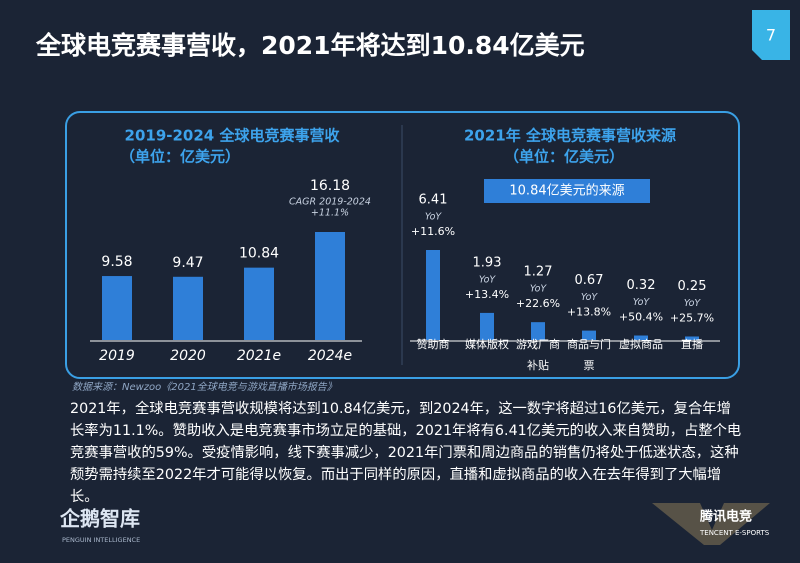  Describe the element at coordinates (641, 317) in the screenshot. I see `growth-label: +50.4%` at that location.